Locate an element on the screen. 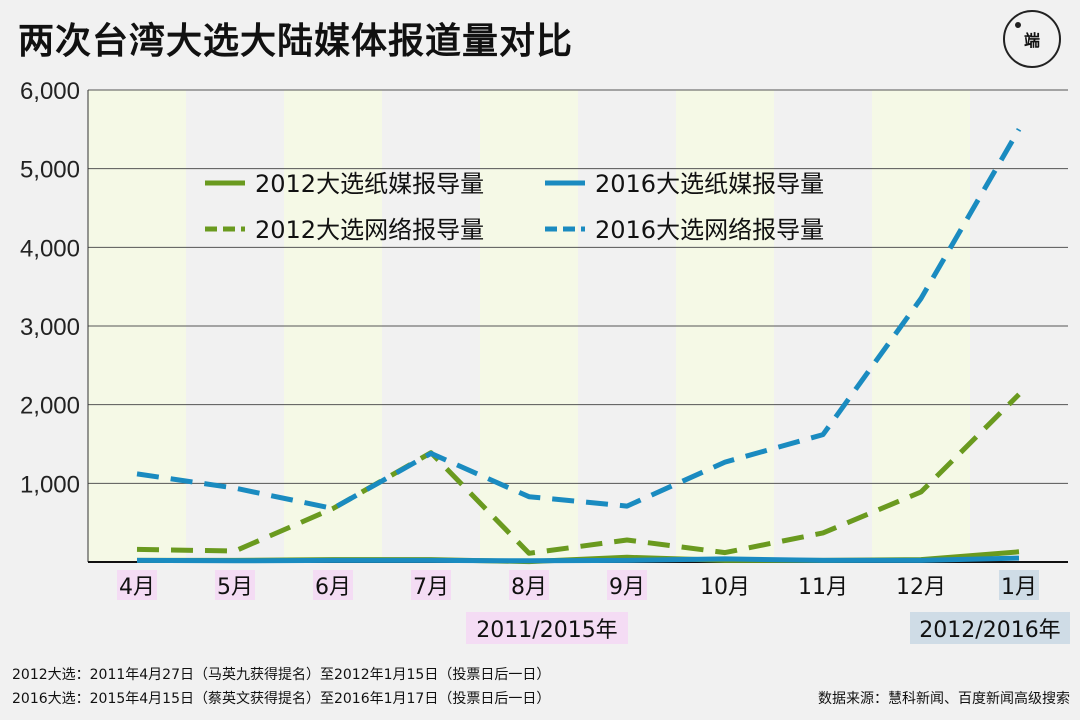 Image resolution: width=1080 pixels, height=720 pixels. y-tick-label: 2,000 is located at coordinates (50, 406).